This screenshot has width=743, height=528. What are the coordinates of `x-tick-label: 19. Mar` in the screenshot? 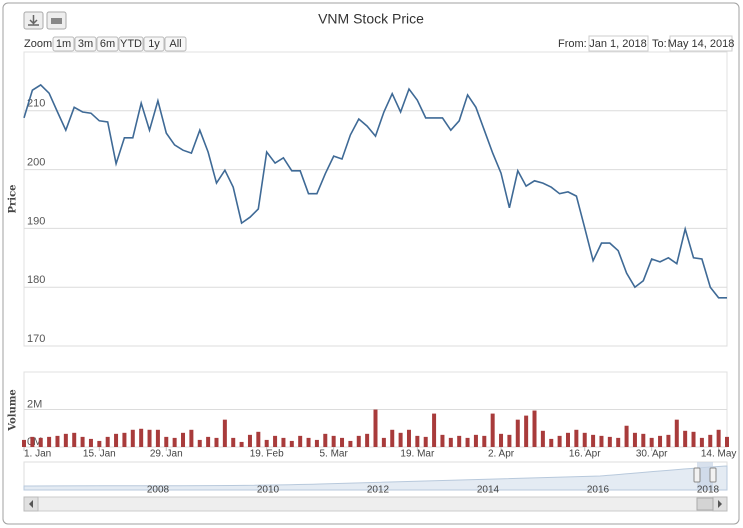 It's located at (417, 454).